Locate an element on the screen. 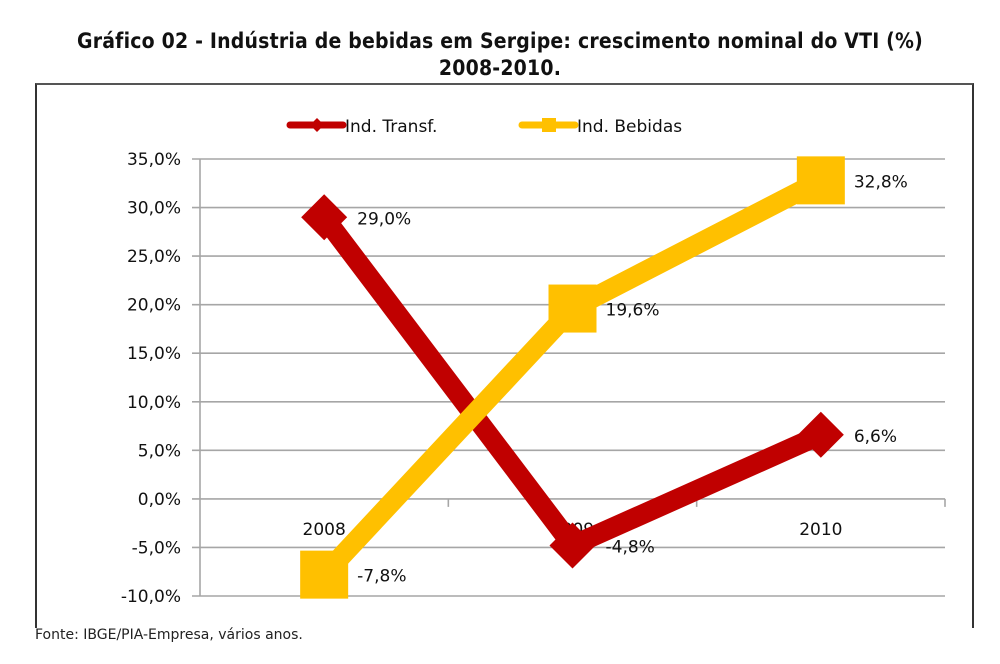 The width and height of the screenshot is (1000, 664). y-tick-label: -5,0% is located at coordinates (156, 548).